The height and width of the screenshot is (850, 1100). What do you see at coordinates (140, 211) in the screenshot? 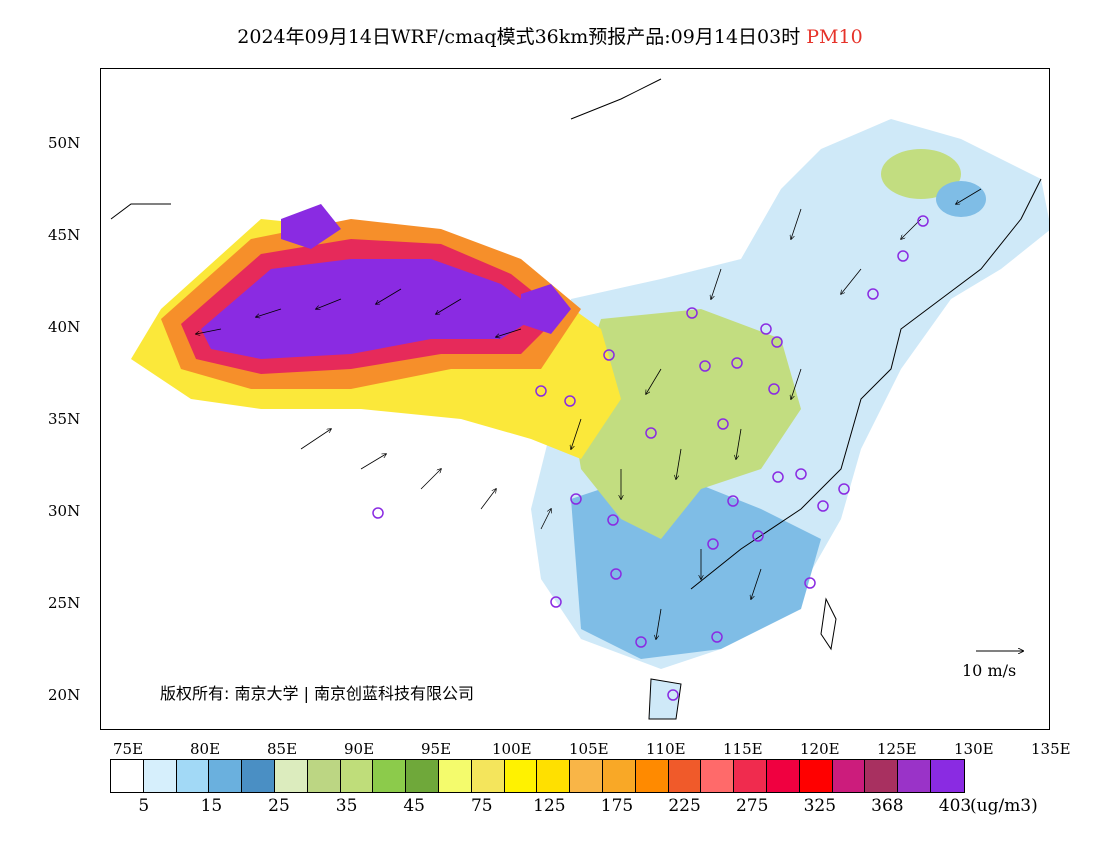
I see `coastline-west` at bounding box center [140, 211].